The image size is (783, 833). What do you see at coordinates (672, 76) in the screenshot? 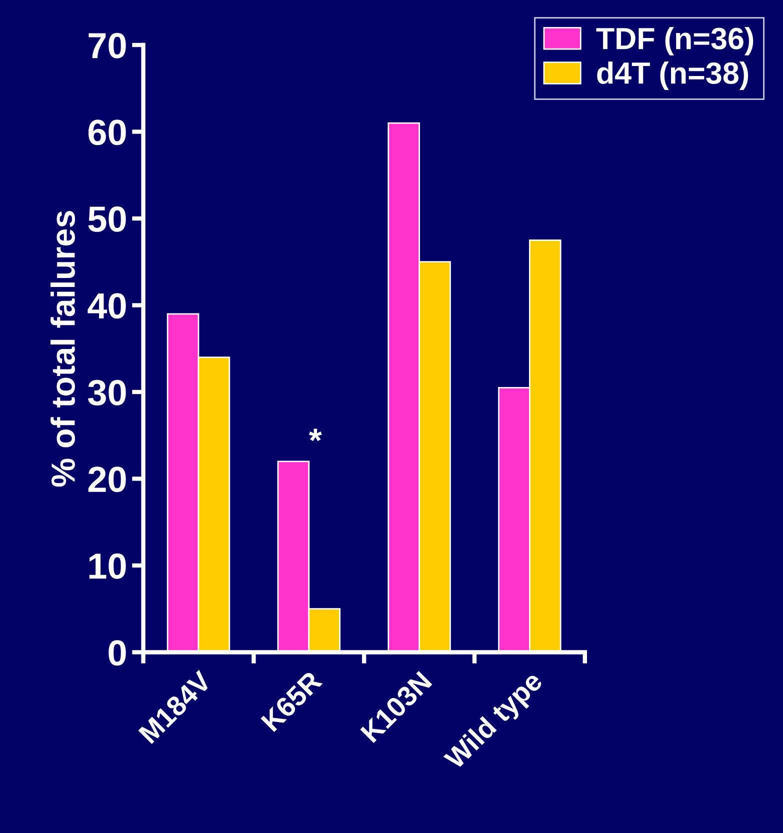
I see `legend-label: d4T (n=38)` at bounding box center [672, 76].